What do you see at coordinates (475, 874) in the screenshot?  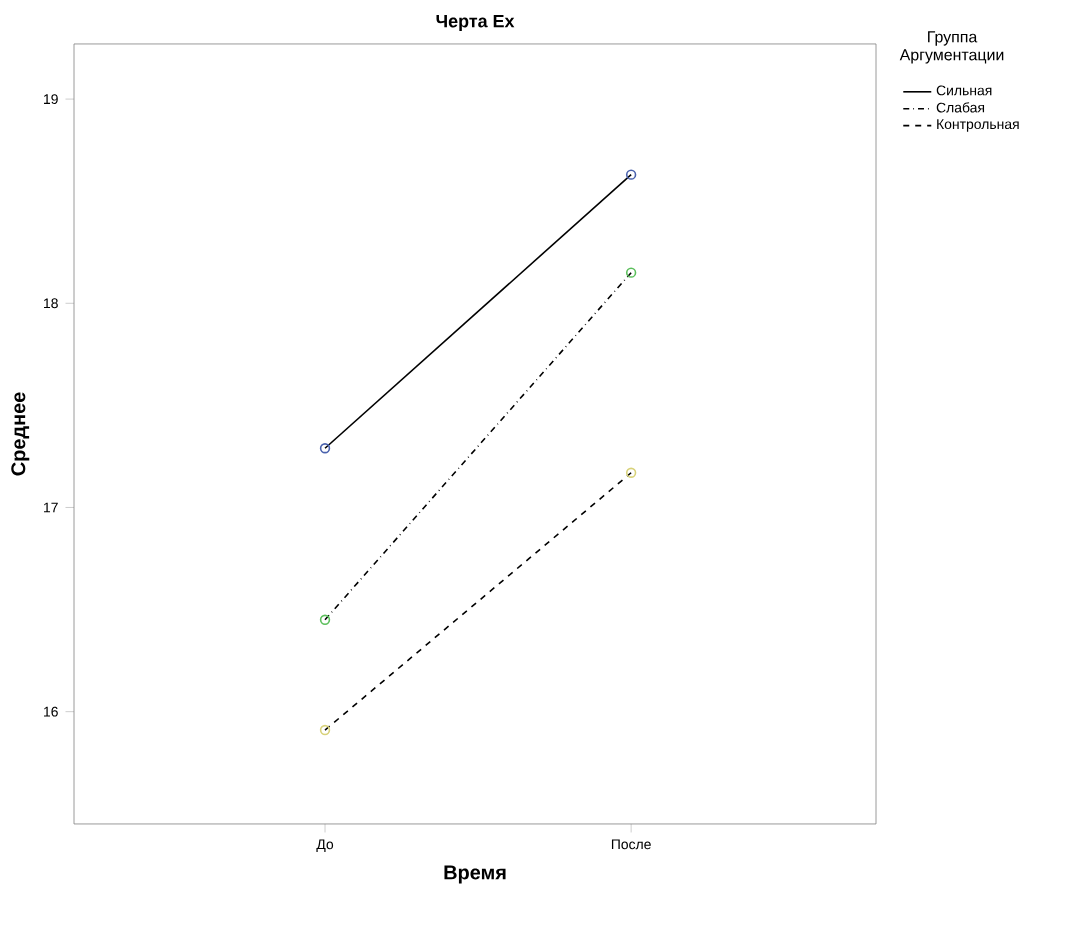 I see `x-axis-title: Время` at bounding box center [475, 874].